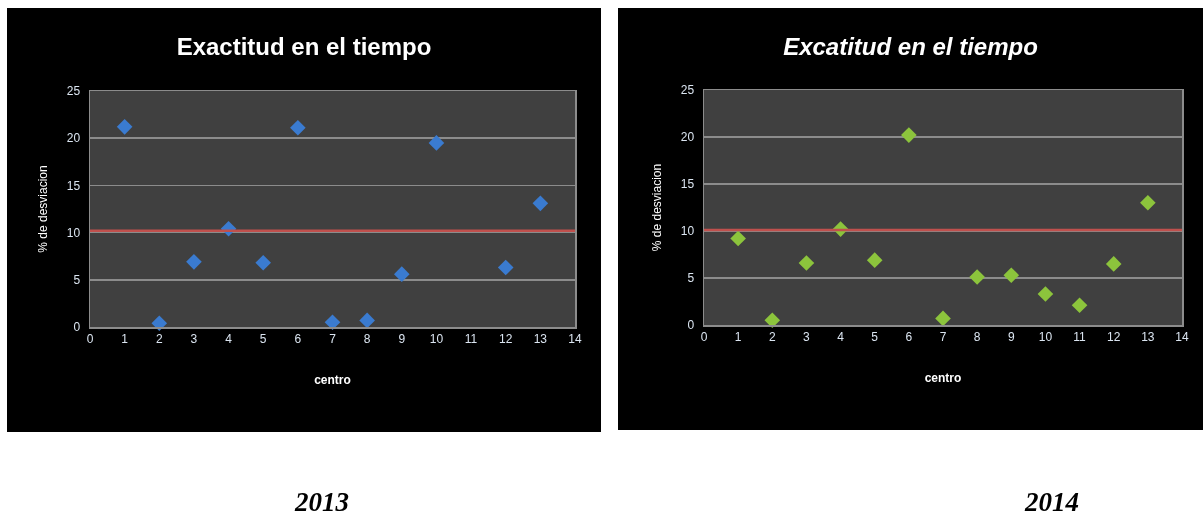  Describe the element at coordinates (304, 47) in the screenshot. I see `chart-title: Exactitud en el tiempo` at that location.